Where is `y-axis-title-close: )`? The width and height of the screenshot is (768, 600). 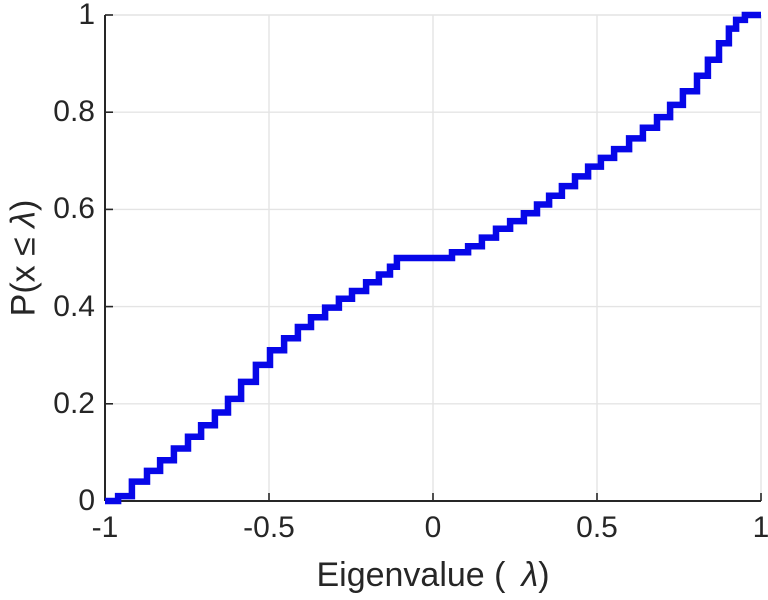 y-axis-title-close: ) is located at coordinates (23, 205).